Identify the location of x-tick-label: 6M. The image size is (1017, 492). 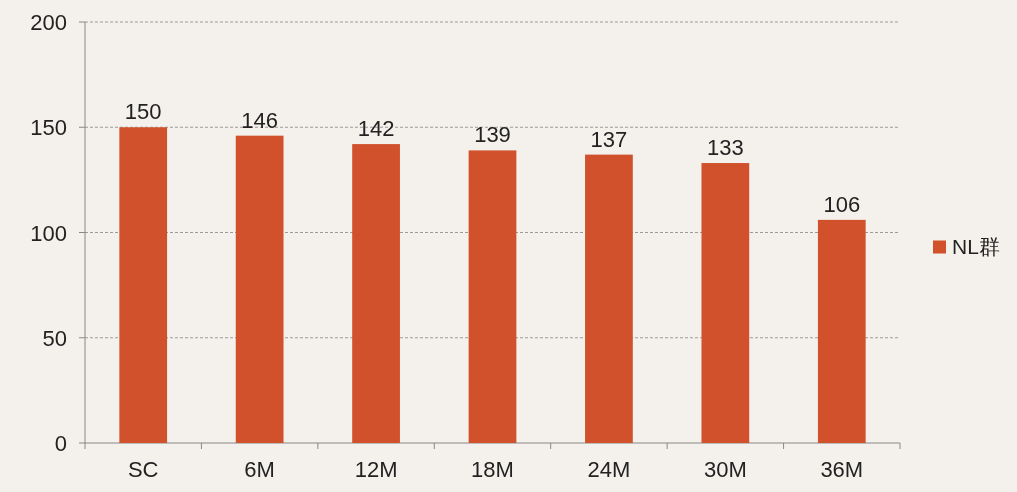
(259, 469).